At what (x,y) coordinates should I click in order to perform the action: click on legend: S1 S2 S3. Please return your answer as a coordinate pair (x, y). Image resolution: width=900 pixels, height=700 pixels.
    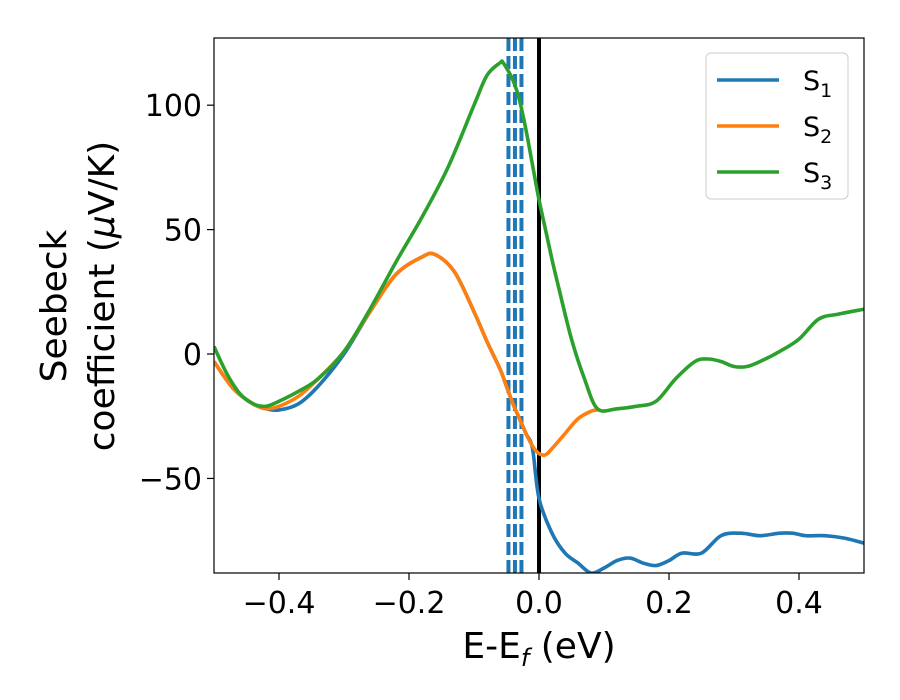
    Looking at the image, I should click on (777, 126).